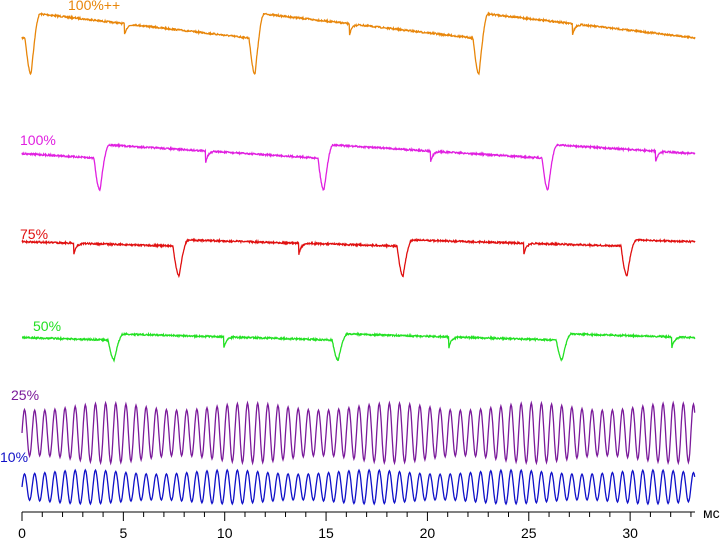 Image resolution: width=721 pixels, height=540 pixels. What do you see at coordinates (358, 167) in the screenshot?
I see `series-line-100p` at bounding box center [358, 167].